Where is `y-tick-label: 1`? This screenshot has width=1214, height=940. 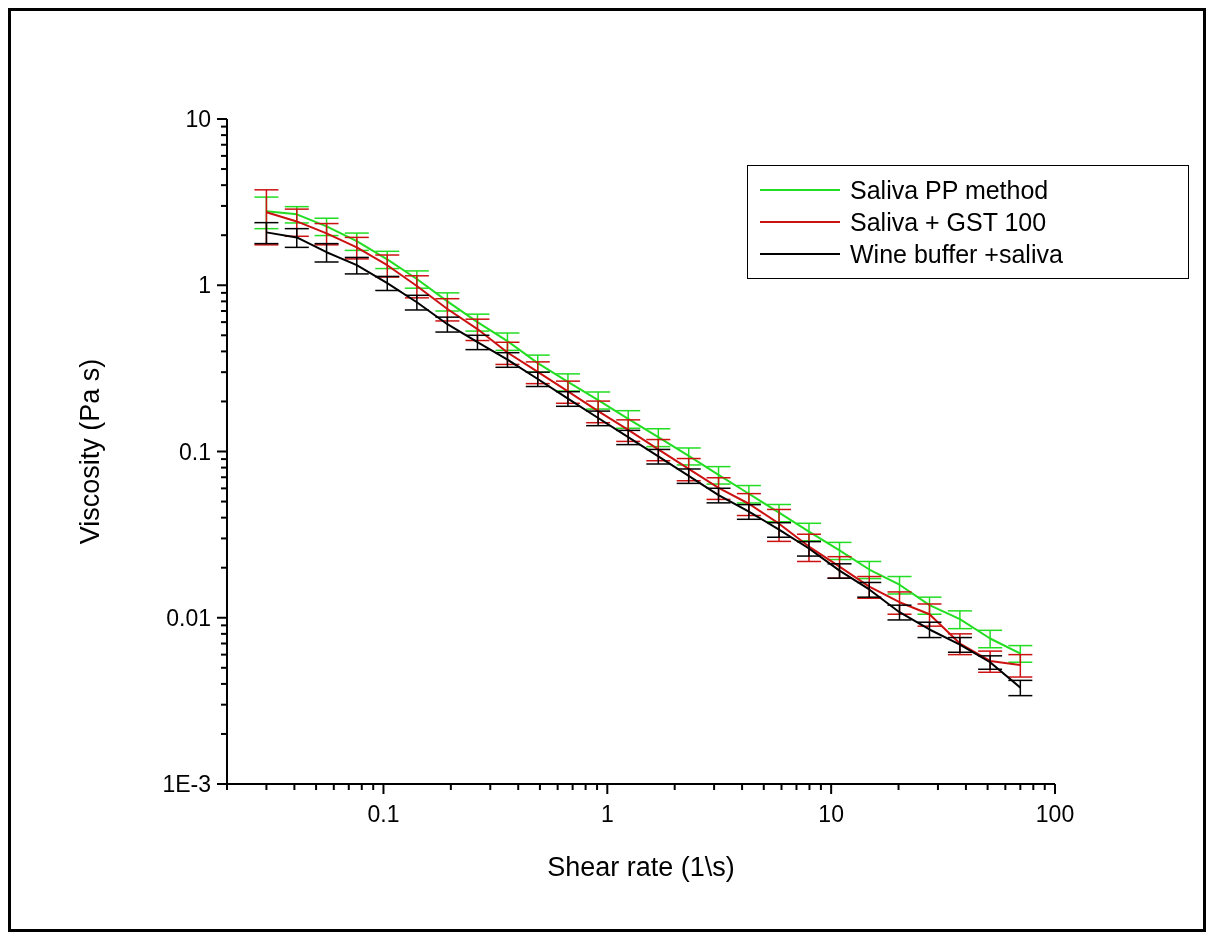 y-tick-label: 1 is located at coordinates (204, 285).